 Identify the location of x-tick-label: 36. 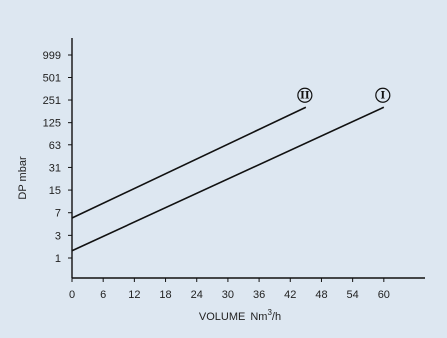
(259, 295).